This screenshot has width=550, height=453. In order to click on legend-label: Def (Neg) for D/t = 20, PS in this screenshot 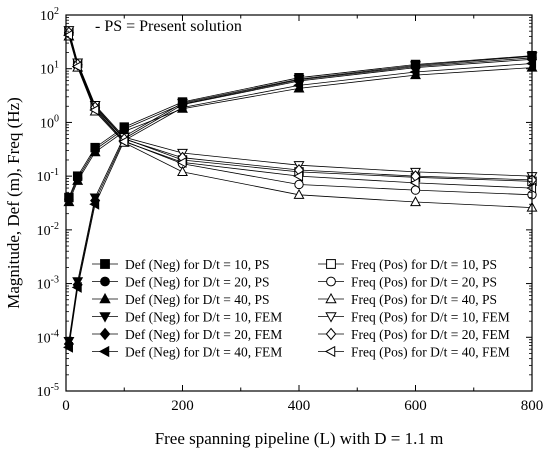, I will do `click(197, 282)`.